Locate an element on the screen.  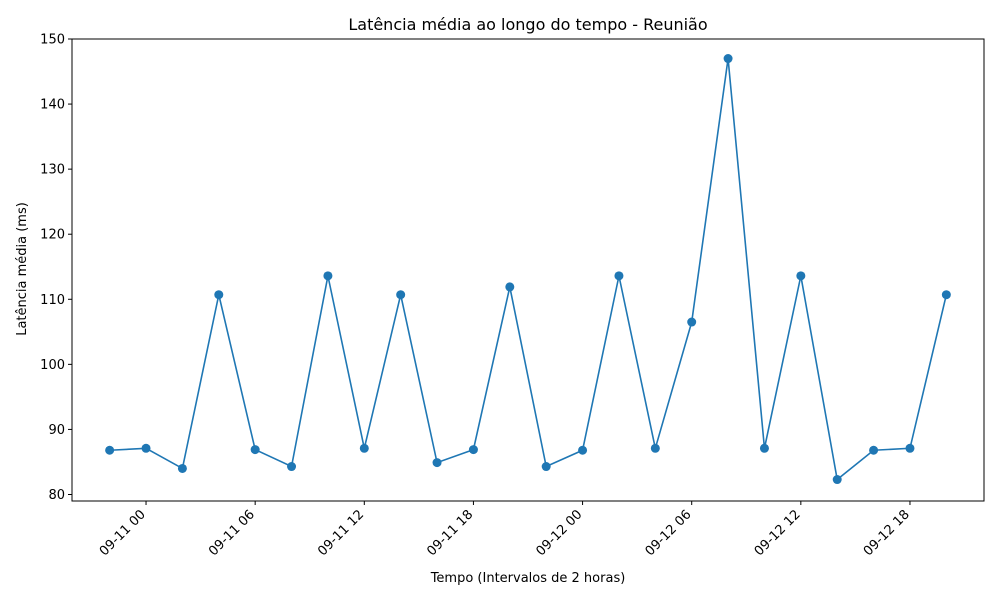
y-tick-label: 130 is located at coordinates (52, 170).